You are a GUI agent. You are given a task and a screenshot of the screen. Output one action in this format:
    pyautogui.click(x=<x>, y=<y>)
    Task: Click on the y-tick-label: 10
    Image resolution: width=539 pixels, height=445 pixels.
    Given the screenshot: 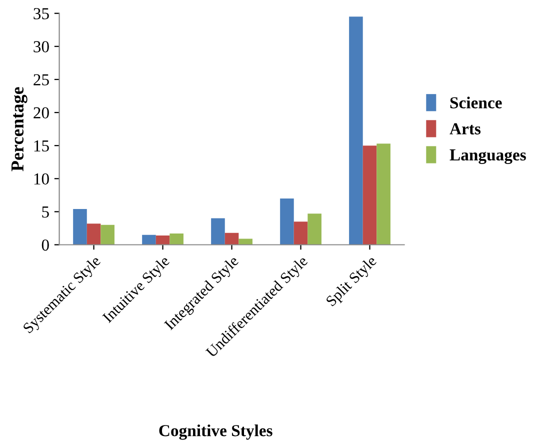 What is the action you would take?
    pyautogui.click(x=41, y=179)
    